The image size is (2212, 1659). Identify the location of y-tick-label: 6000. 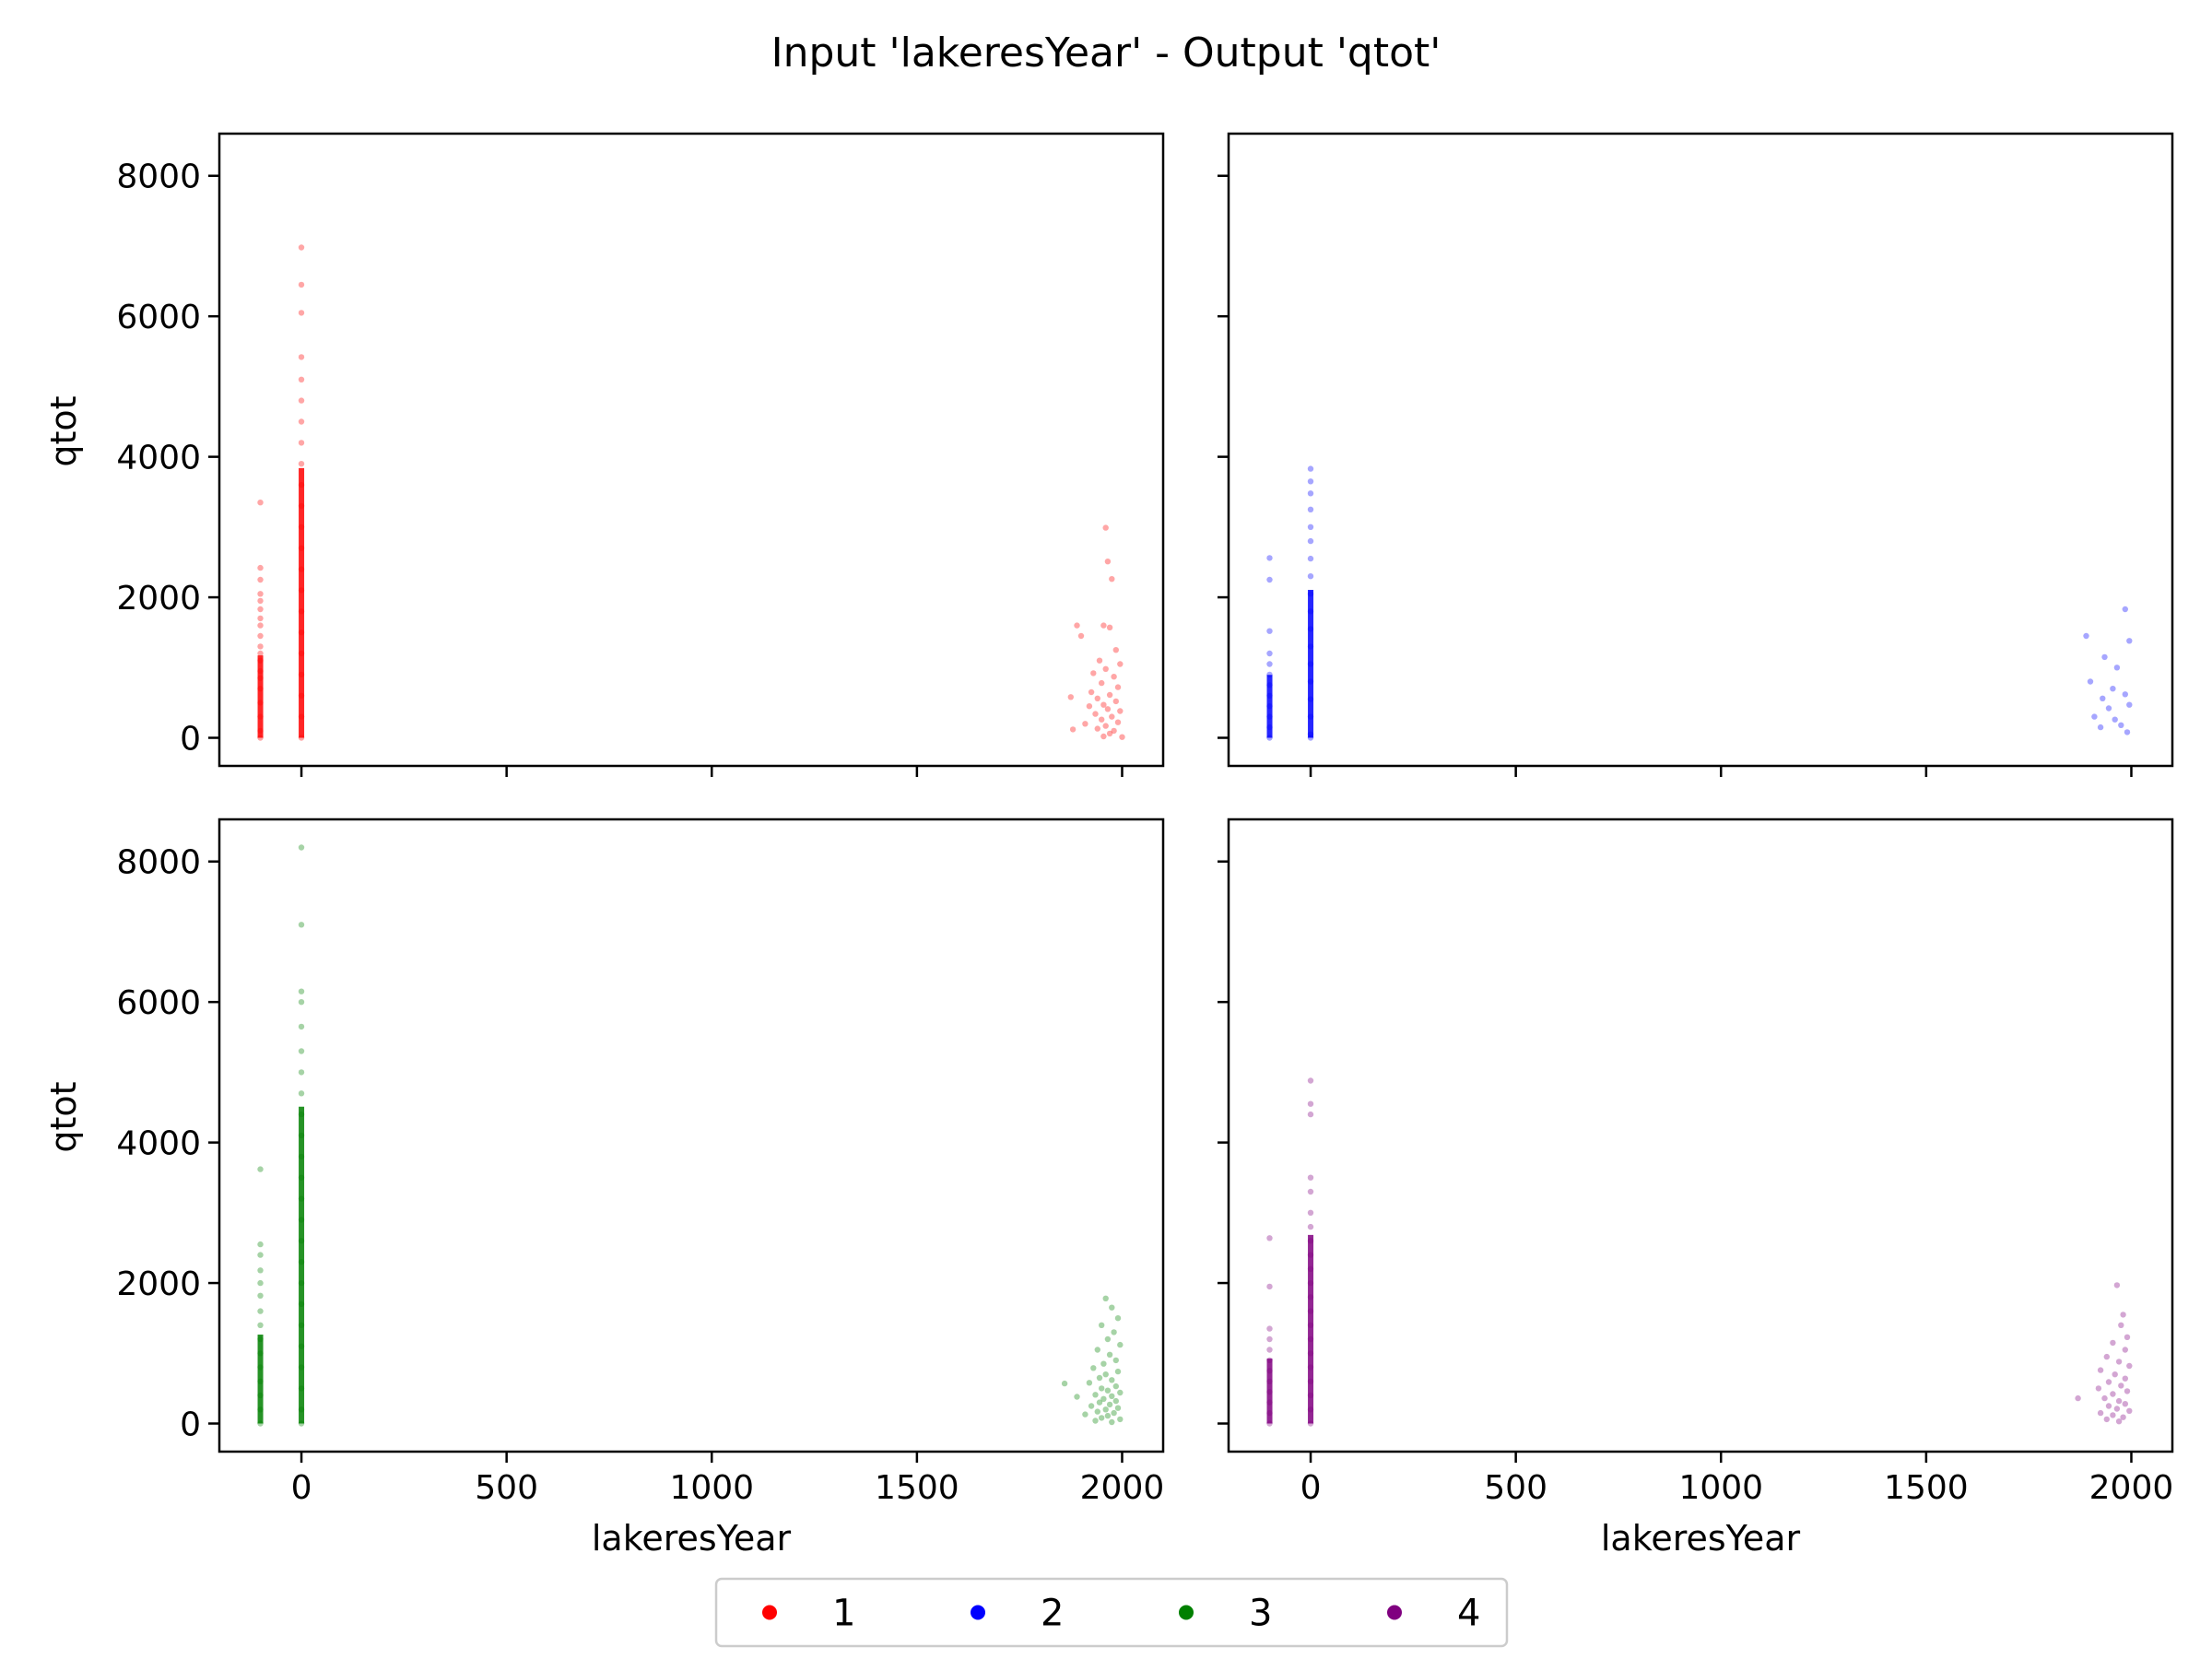
(158, 317).